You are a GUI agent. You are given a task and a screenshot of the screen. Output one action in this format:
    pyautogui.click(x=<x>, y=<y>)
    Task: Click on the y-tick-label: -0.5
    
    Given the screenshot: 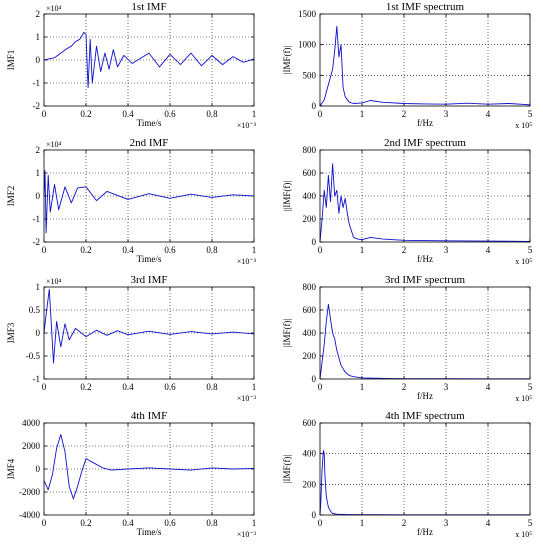 What is the action you would take?
    pyautogui.click(x=33, y=356)
    